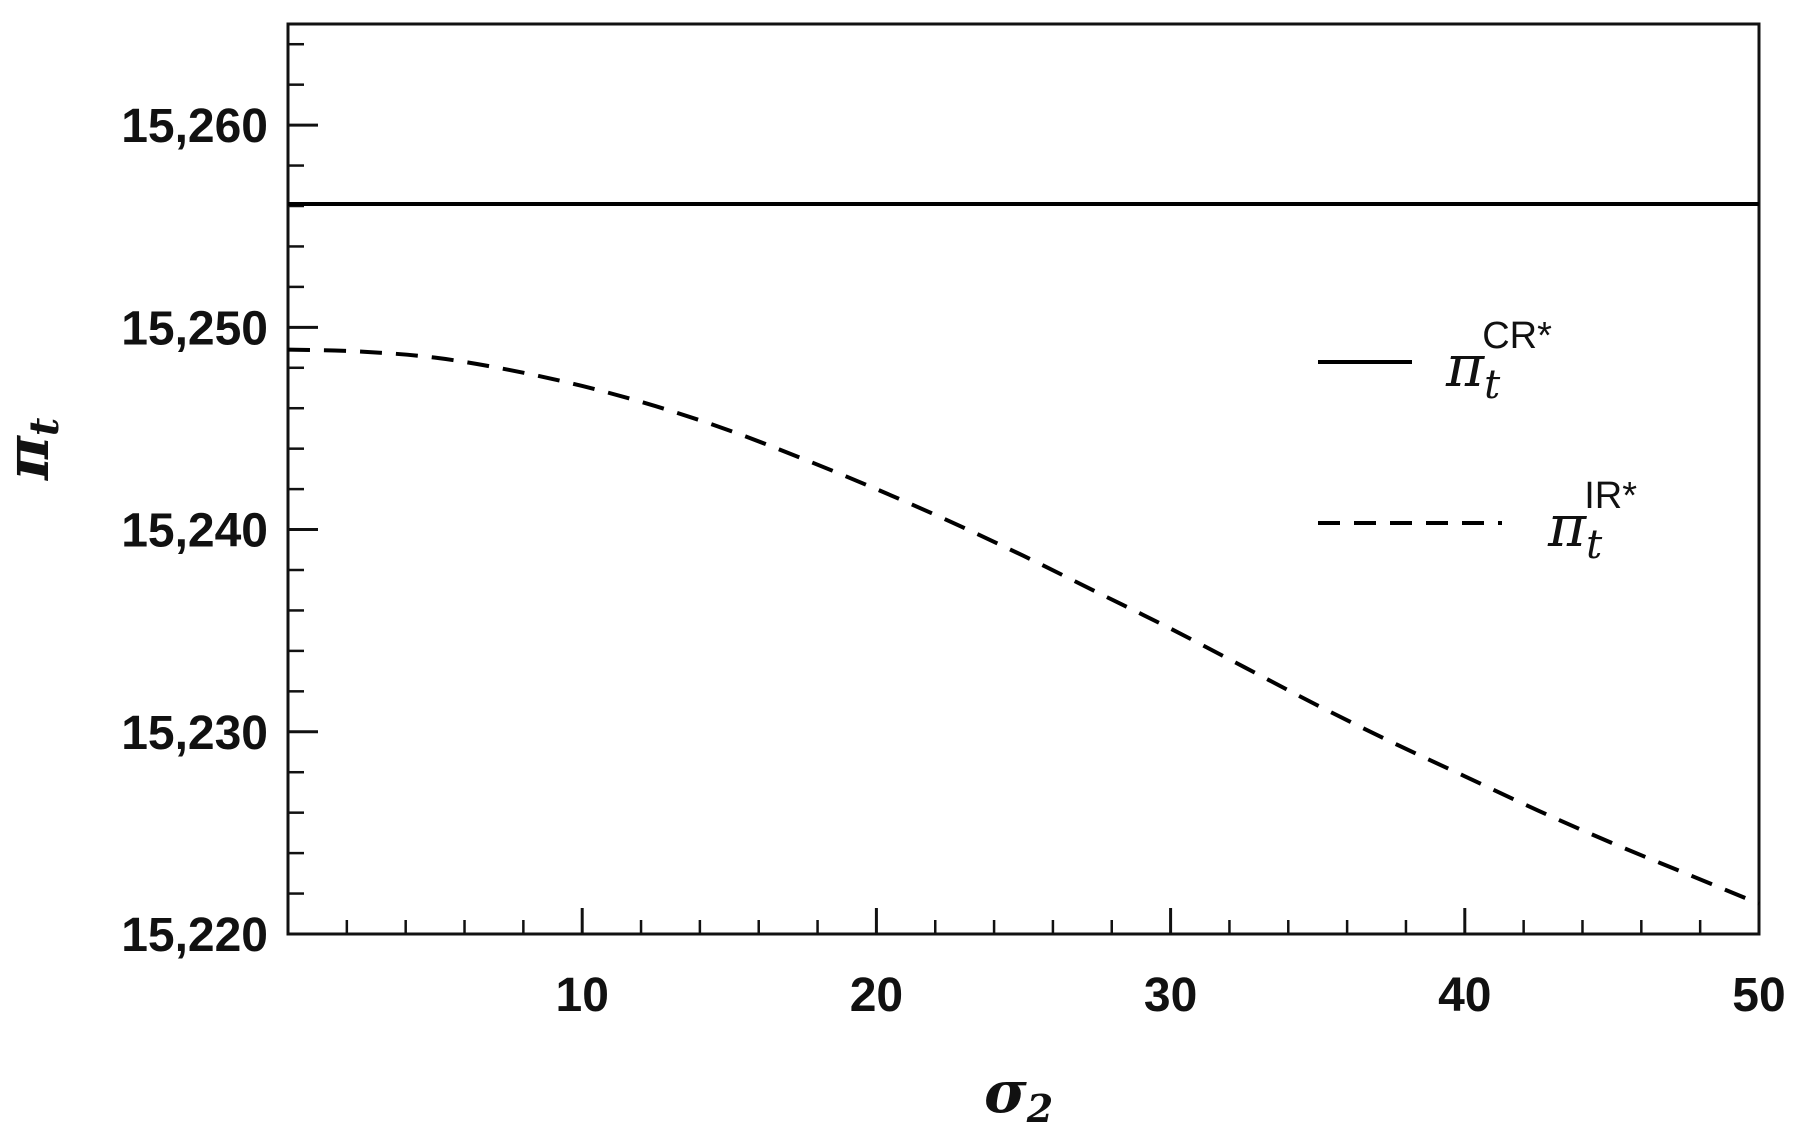 The width and height of the screenshot is (1797, 1137). What do you see at coordinates (876, 995) in the screenshot?
I see `x-tick-label: 20` at bounding box center [876, 995].